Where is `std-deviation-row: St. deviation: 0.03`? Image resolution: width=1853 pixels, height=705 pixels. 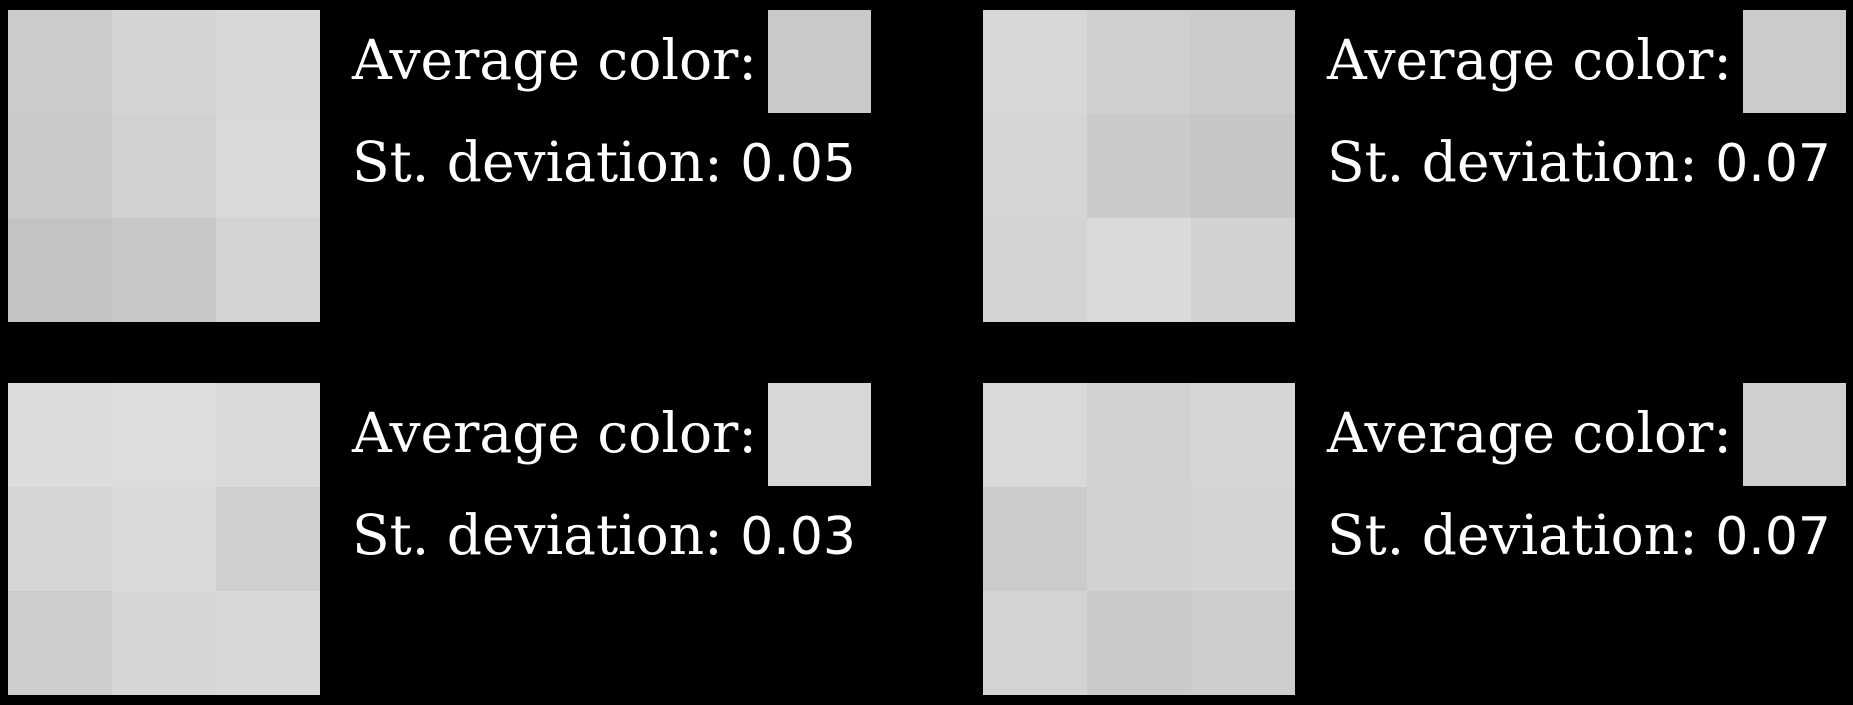 std-deviation-row: St. deviation: 0.03 is located at coordinates (604, 536).